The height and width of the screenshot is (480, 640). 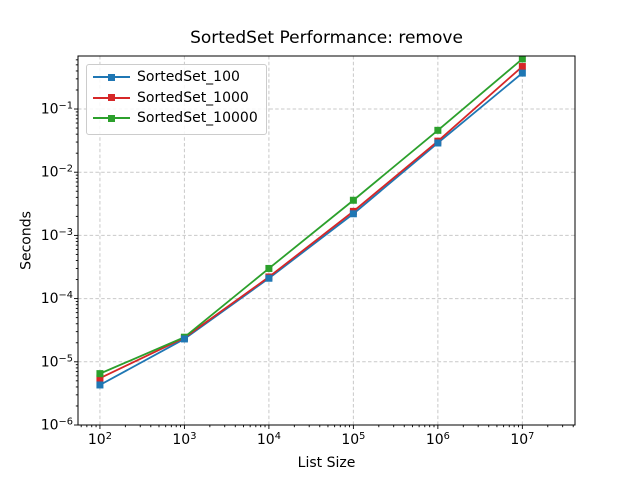 I want to click on legend-entry: SortedSet_100, so click(x=175, y=77).